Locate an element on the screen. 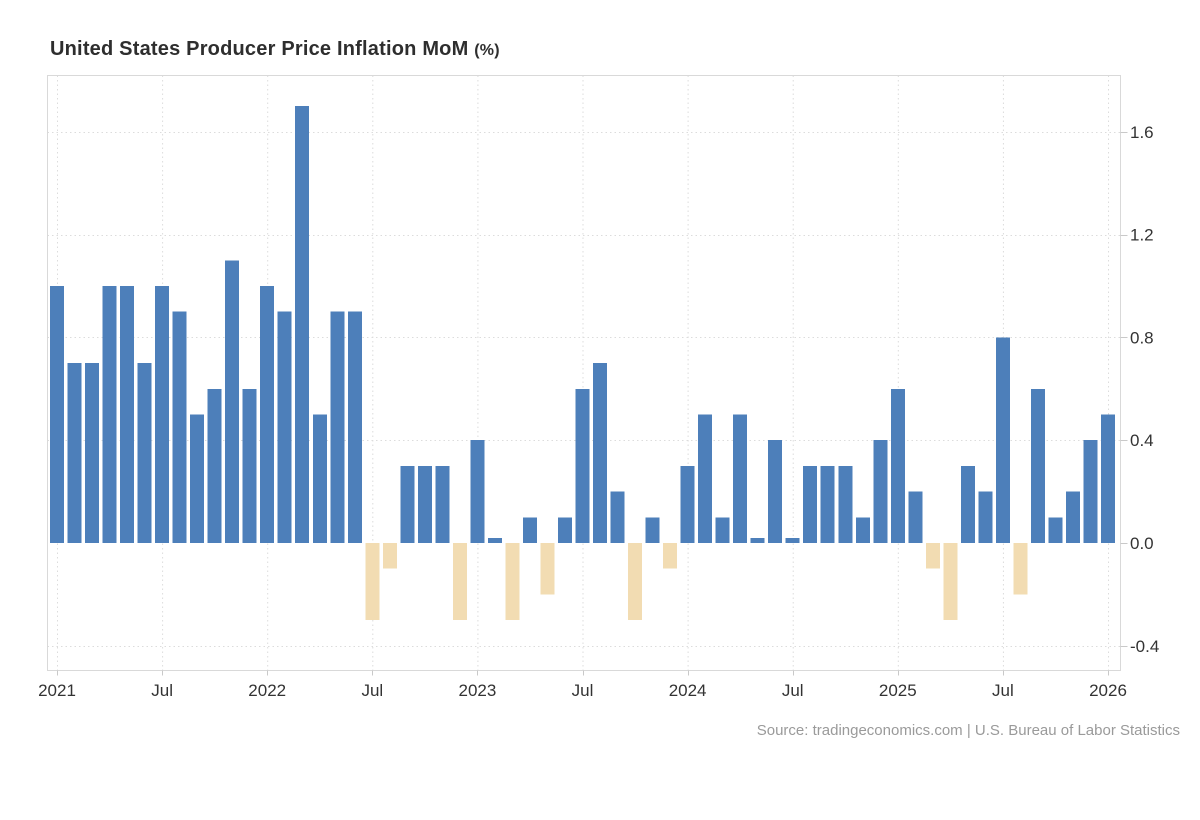 The width and height of the screenshot is (1200, 820). y-axis-label: 0.0 is located at coordinates (1142, 543).